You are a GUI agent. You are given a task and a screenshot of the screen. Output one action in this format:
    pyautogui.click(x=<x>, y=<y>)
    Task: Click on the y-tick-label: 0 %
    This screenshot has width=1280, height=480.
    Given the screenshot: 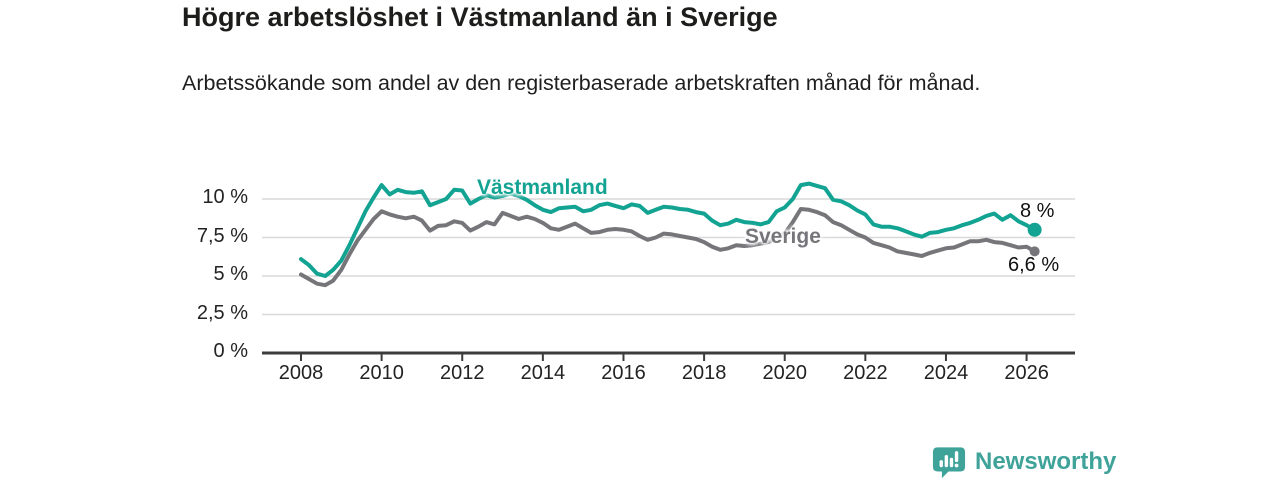 What is the action you would take?
    pyautogui.click(x=230, y=351)
    